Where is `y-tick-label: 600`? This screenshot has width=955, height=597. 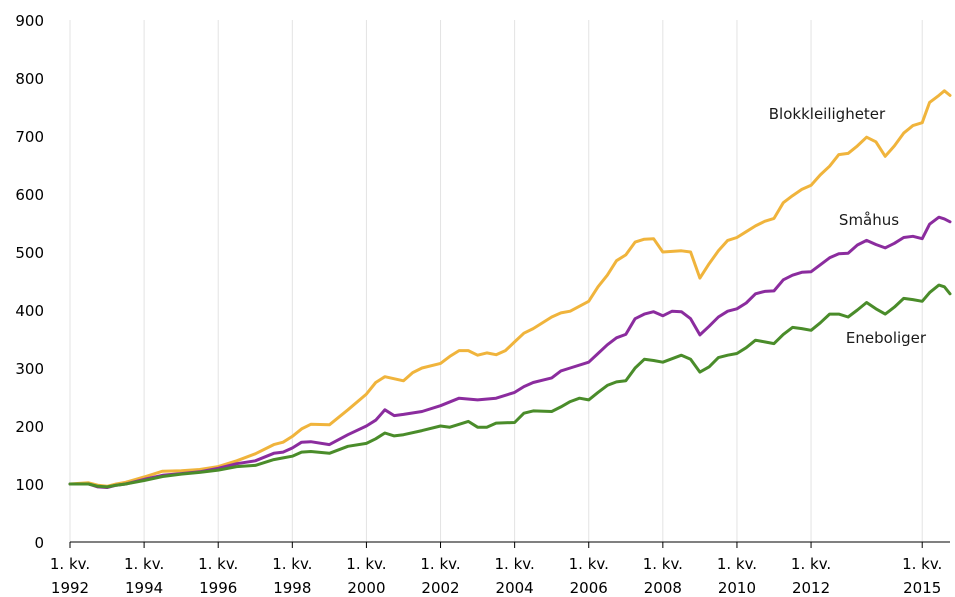 y-tick-label: 600 is located at coordinates (29, 195).